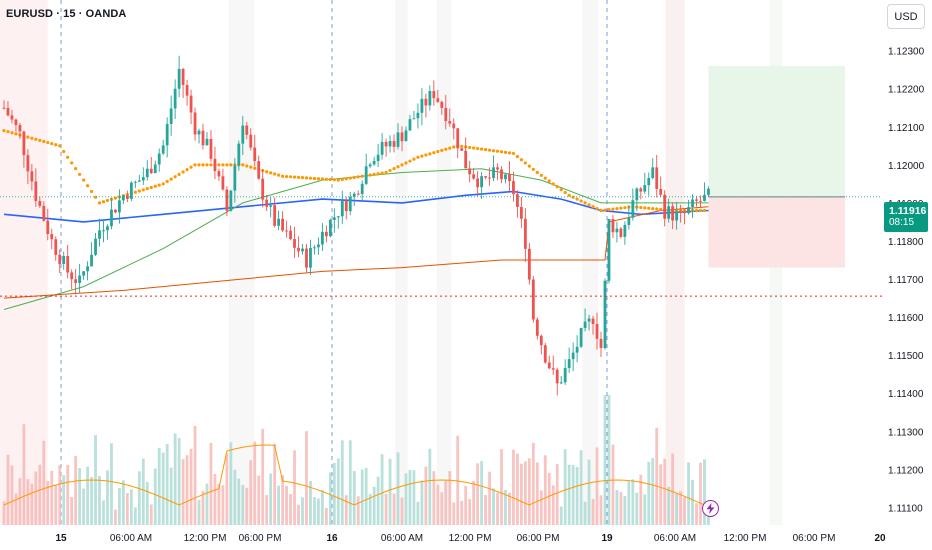  What do you see at coordinates (710, 508) in the screenshot?
I see `lightning-bolt-icon` at bounding box center [710, 508].